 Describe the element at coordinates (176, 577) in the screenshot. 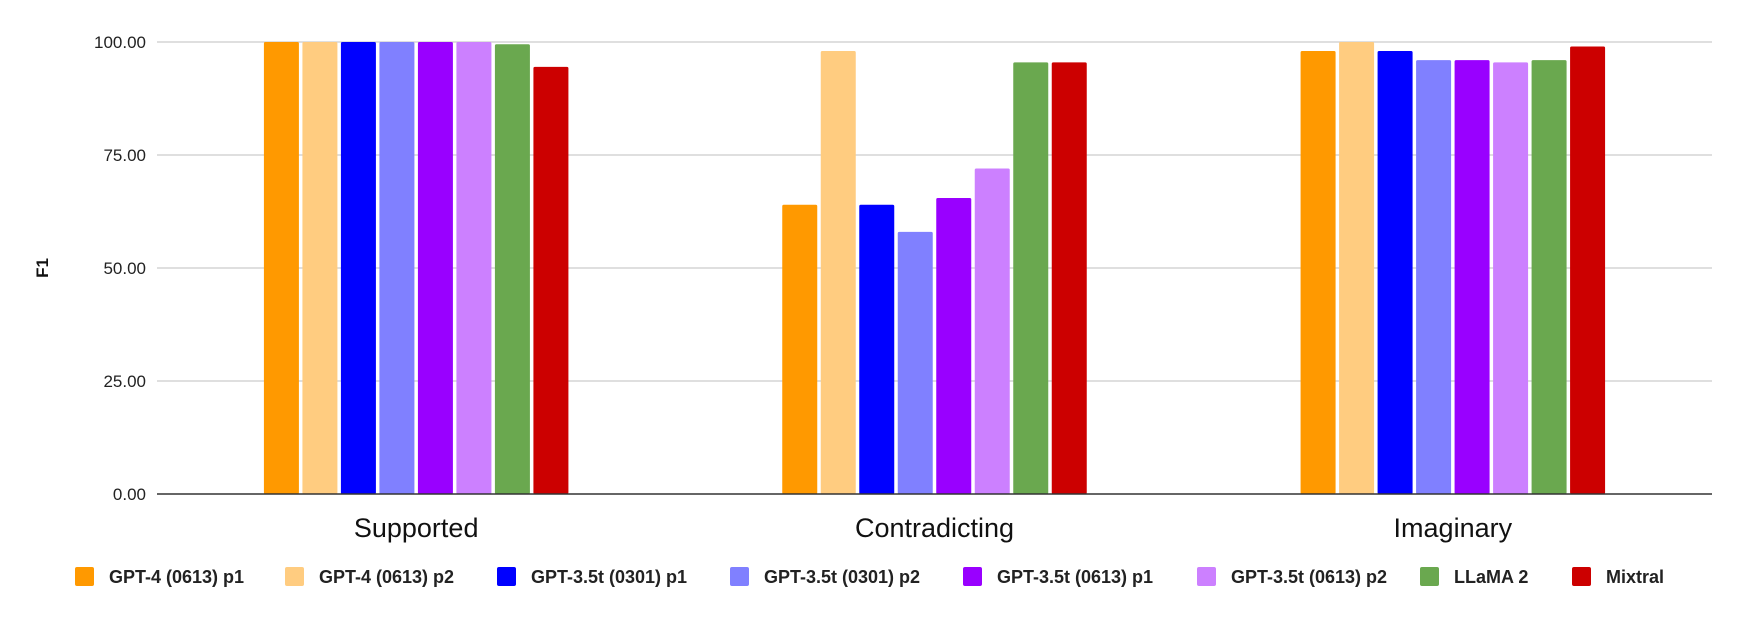

I see `legend-label: GPT-4 (0613) p1` at that location.